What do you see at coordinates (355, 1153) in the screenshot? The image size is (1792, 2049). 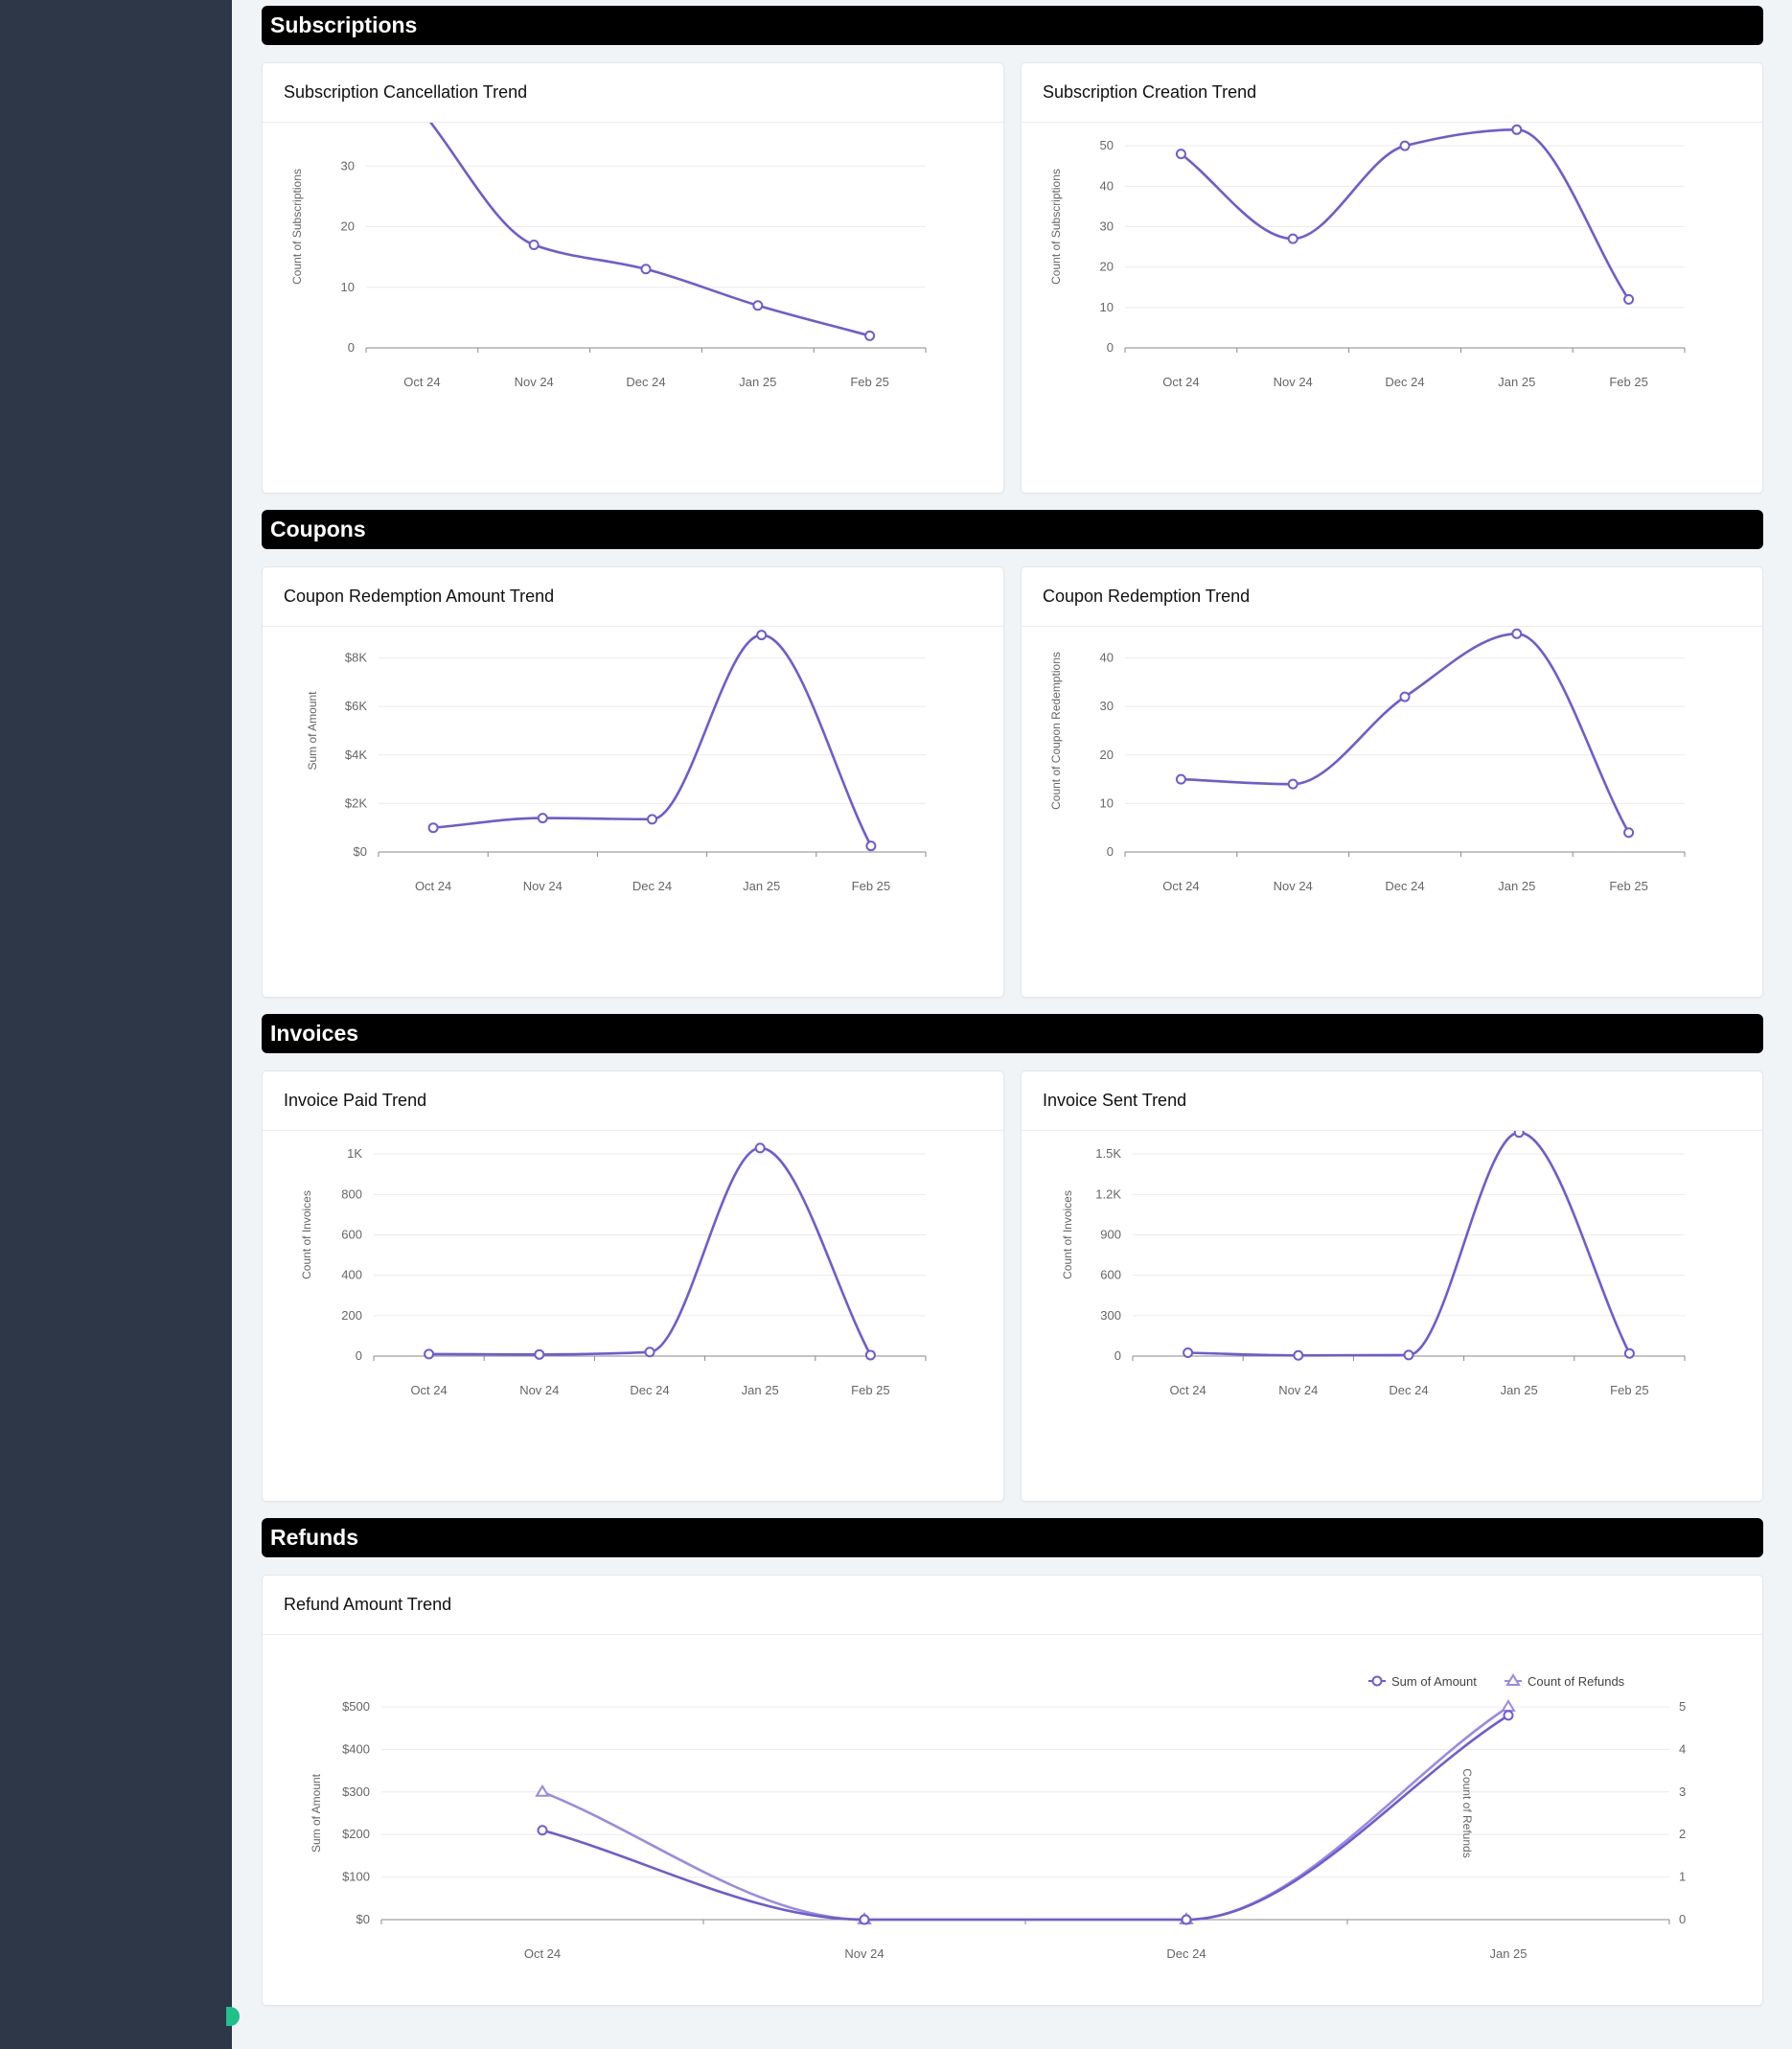 I see `y-tick-label: 1K` at bounding box center [355, 1153].